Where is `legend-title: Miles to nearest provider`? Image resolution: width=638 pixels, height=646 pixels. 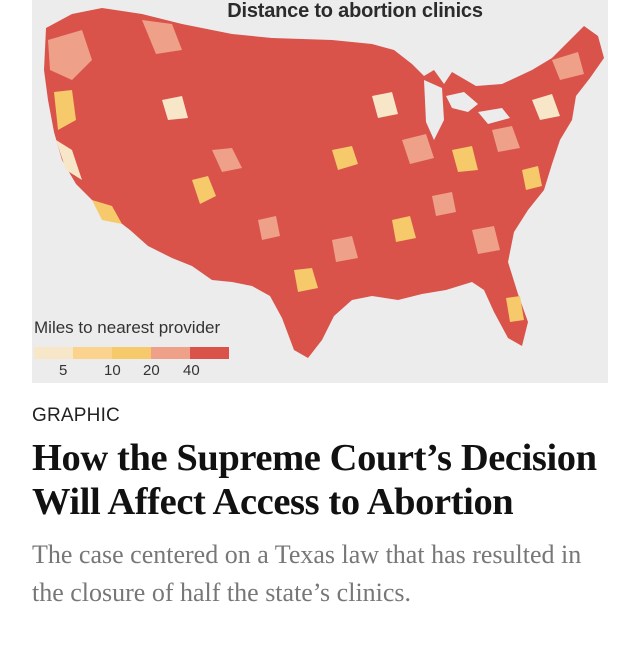 legend-title: Miles to nearest provider is located at coordinates (127, 327).